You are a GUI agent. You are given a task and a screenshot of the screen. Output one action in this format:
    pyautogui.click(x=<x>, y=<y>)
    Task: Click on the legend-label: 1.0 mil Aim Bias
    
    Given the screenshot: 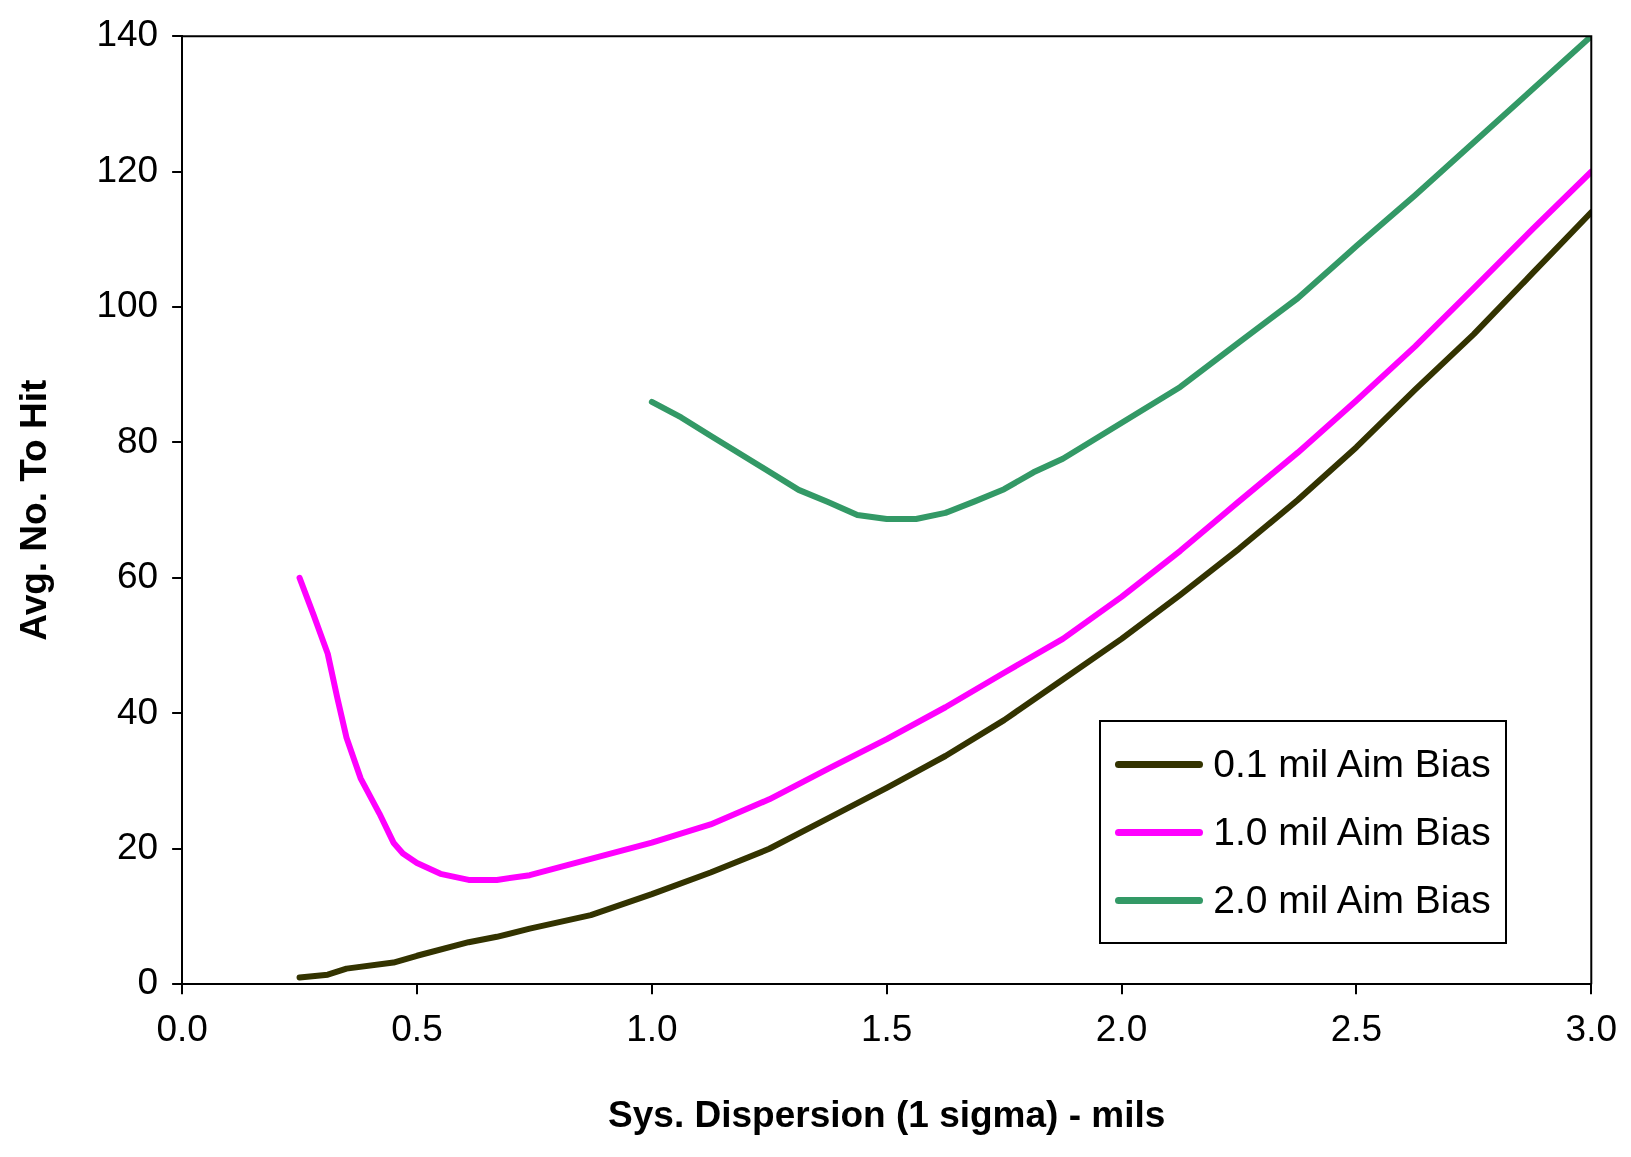 What is the action you would take?
    pyautogui.click(x=1352, y=832)
    